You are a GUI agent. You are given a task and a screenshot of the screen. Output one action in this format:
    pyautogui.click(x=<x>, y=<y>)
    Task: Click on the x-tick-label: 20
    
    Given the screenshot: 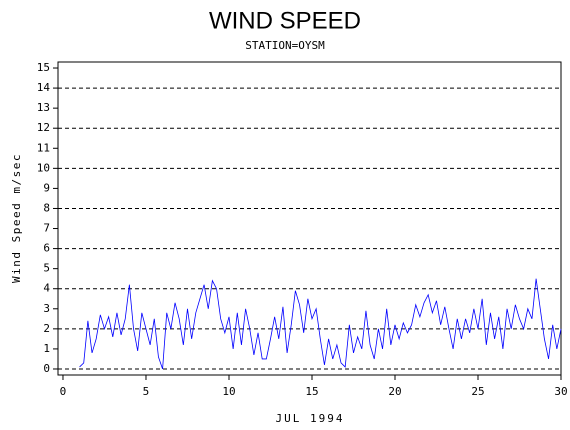 What is the action you would take?
    pyautogui.click(x=394, y=391)
    